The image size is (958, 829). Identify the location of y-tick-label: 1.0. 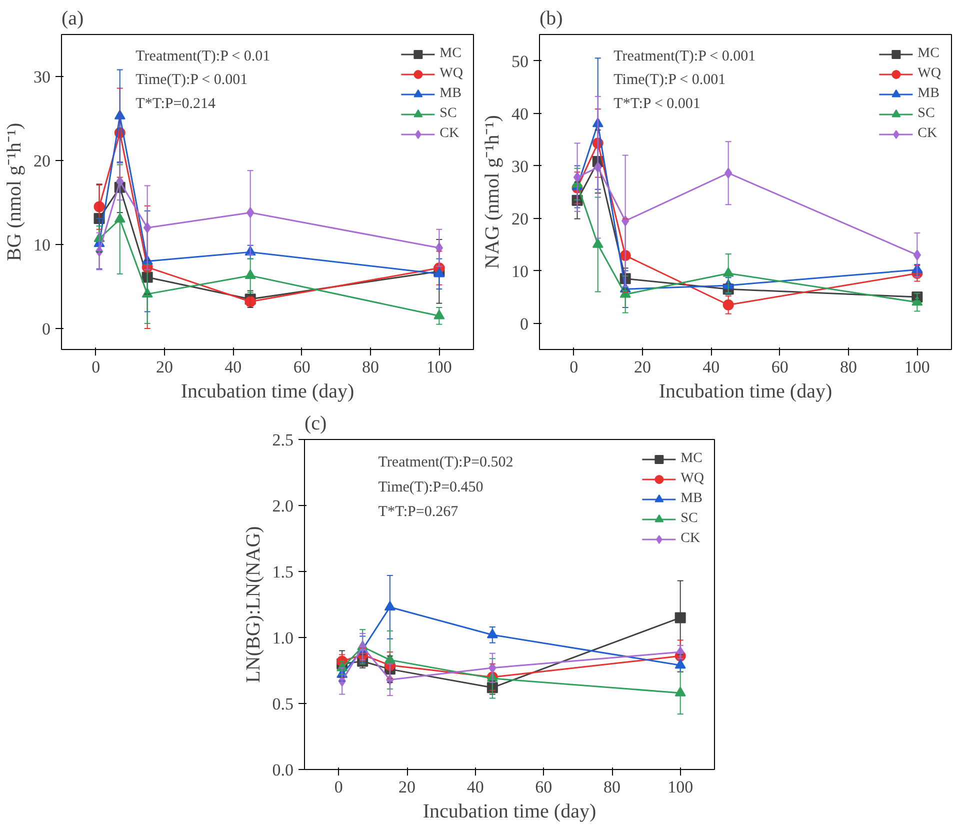
(283, 638).